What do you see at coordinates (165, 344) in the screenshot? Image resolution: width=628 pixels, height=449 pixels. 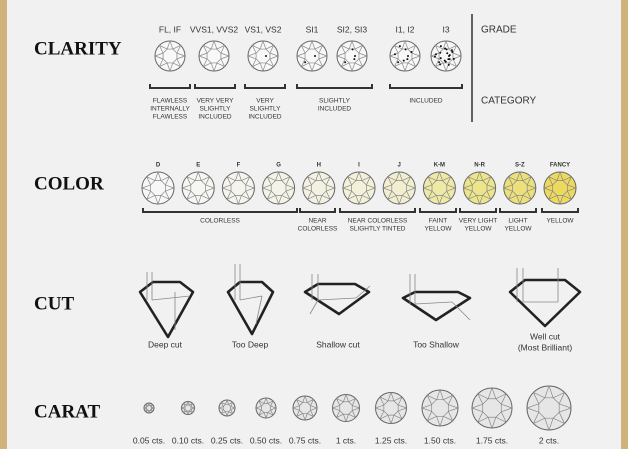 I see `label: Deep cut` at bounding box center [165, 344].